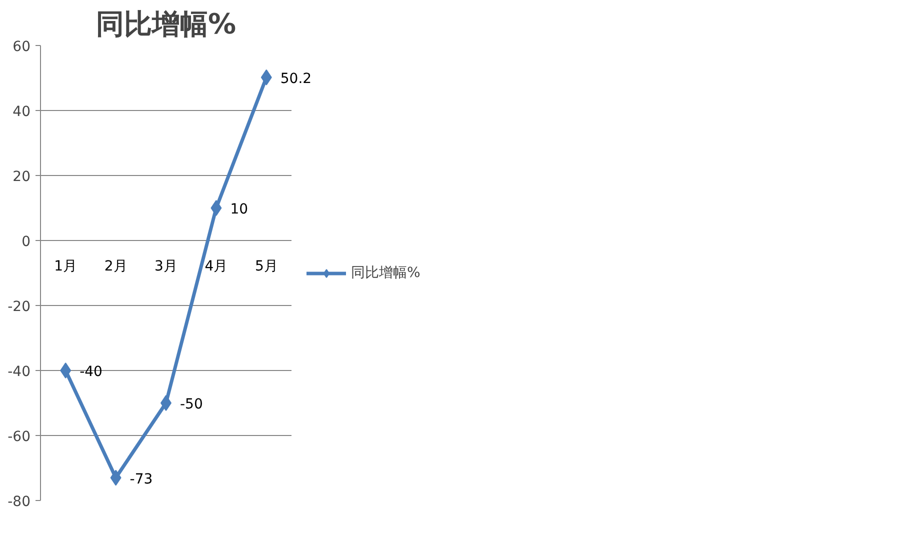  Describe the element at coordinates (385, 273) in the screenshot. I see `legend-label: 同比增幅%` at that location.